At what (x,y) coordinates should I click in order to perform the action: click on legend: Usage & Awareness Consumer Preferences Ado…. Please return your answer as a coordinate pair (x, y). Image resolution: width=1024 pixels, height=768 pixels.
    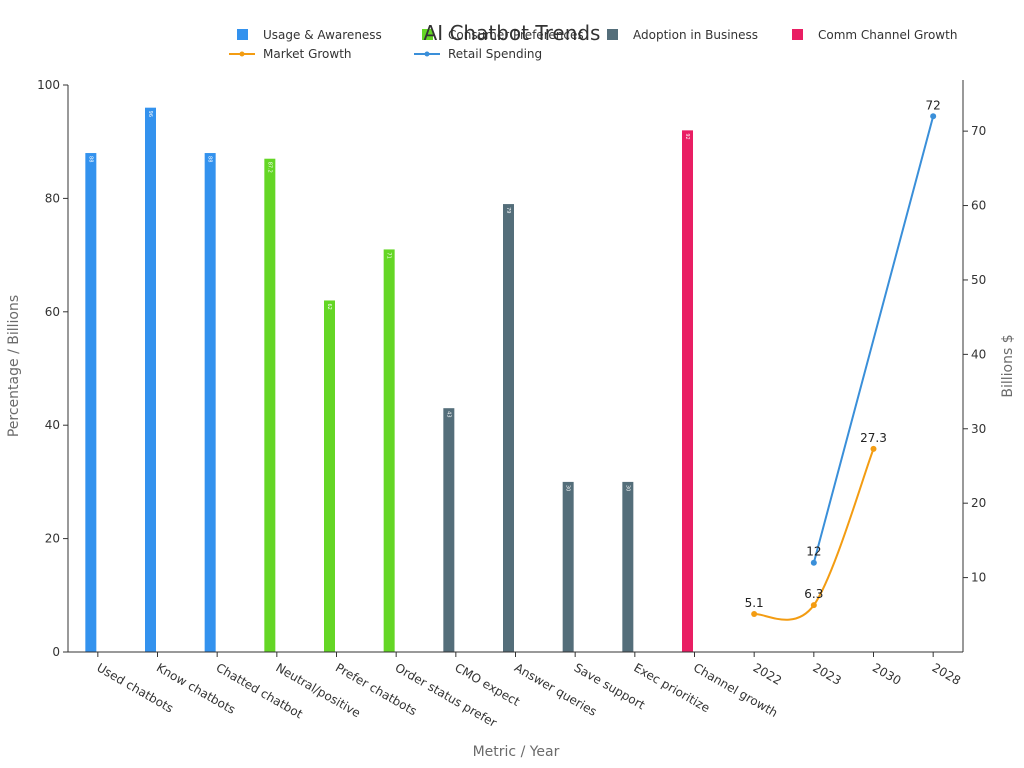
    Looking at the image, I should click on (593, 44).